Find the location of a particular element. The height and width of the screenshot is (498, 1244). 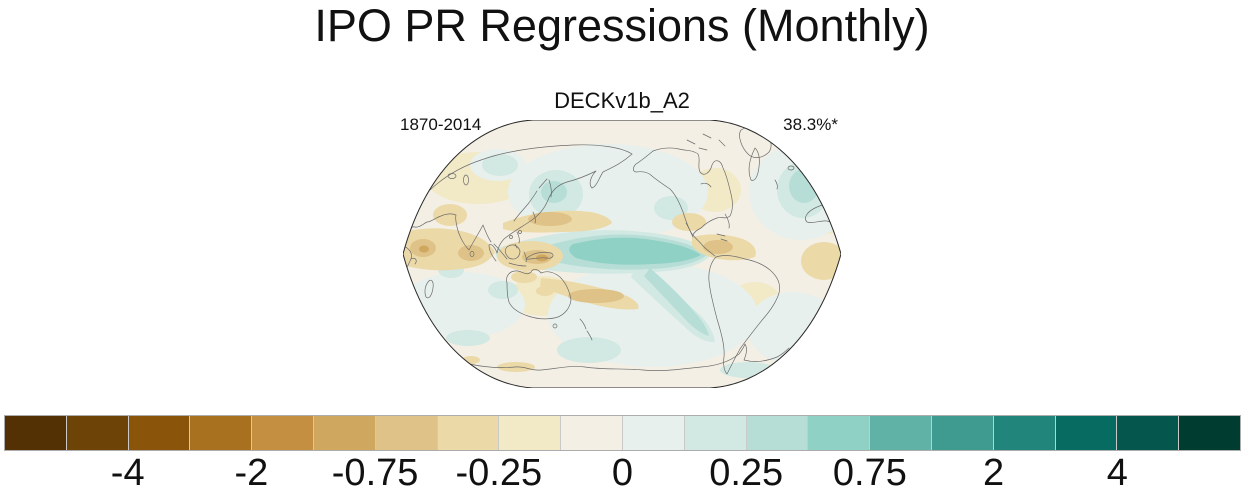

panel-period-label: 1870-2014 is located at coordinates (441, 124).